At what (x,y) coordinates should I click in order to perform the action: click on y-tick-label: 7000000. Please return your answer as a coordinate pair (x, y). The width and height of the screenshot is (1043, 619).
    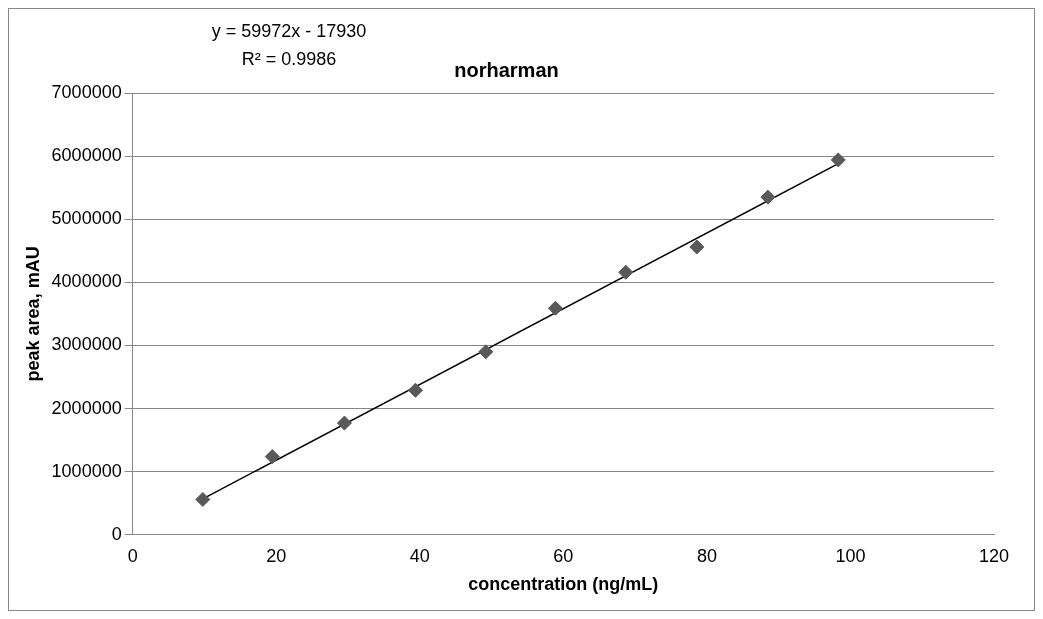
    Looking at the image, I should click on (86, 91).